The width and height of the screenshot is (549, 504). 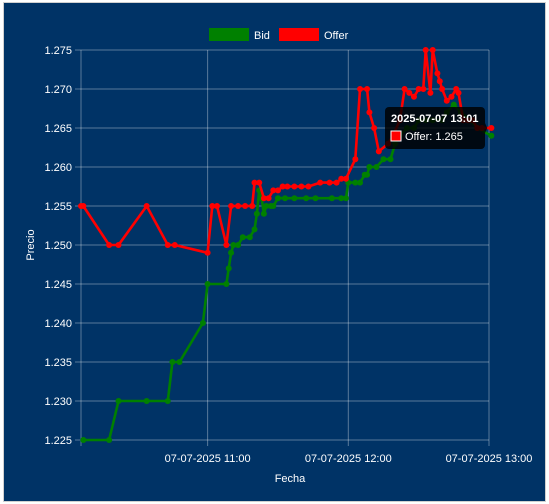 I want to click on y-tick-label: 1.225, so click(x=58, y=441).